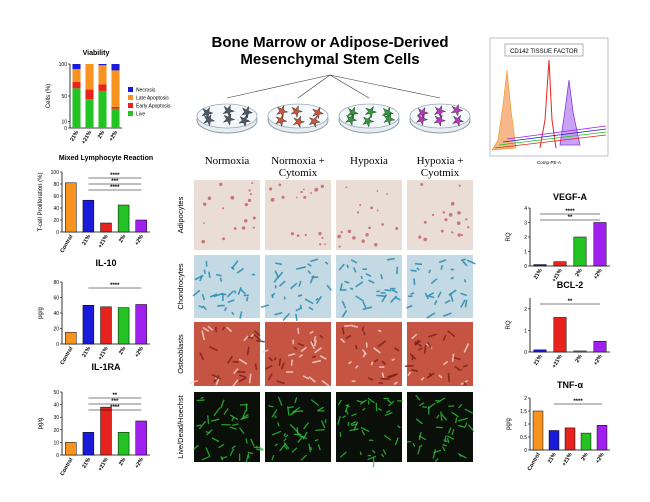 The height and width of the screenshot is (502, 650). Describe the element at coordinates (130, 113) in the screenshot. I see `legend-swatch` at that location.